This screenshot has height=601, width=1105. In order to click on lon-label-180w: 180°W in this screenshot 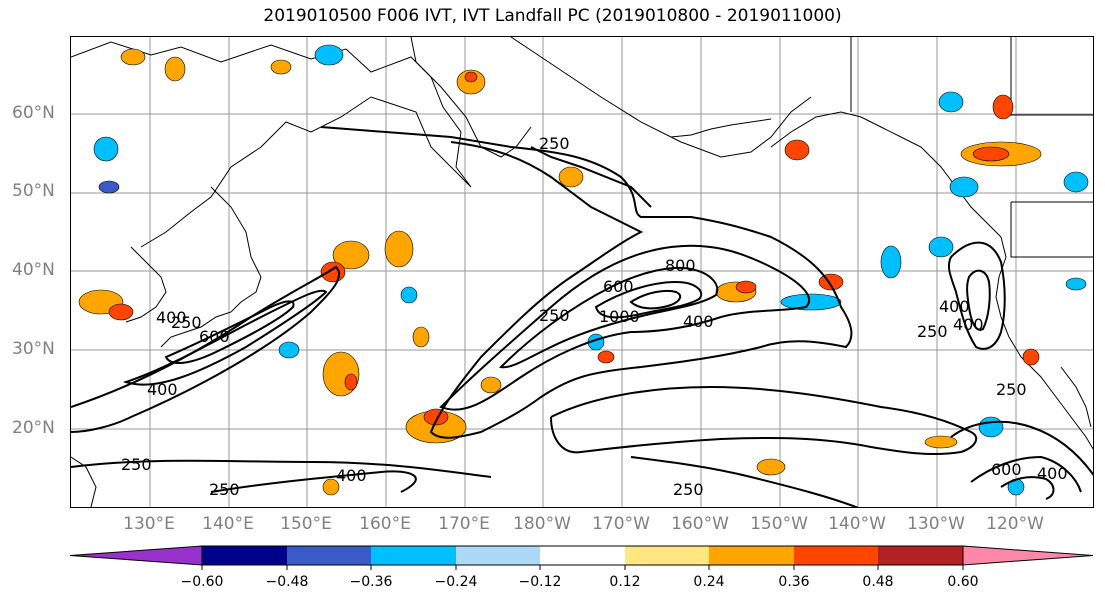, I will do `click(542, 524)`.